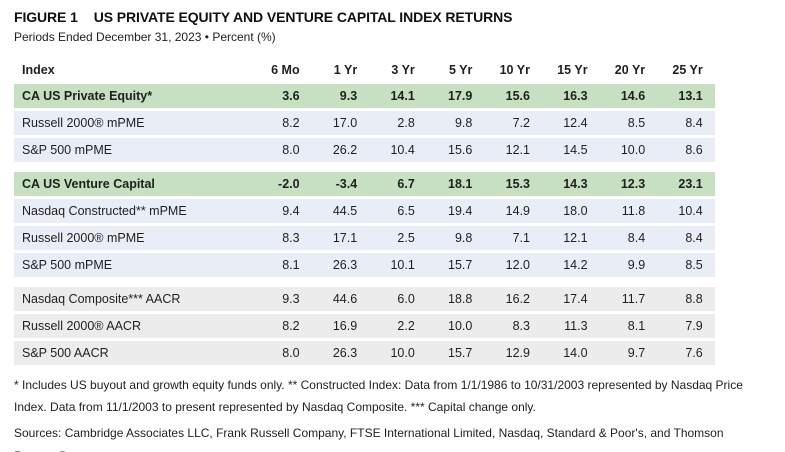  What do you see at coordinates (633, 96) in the screenshot?
I see `cell: 14.6` at bounding box center [633, 96].